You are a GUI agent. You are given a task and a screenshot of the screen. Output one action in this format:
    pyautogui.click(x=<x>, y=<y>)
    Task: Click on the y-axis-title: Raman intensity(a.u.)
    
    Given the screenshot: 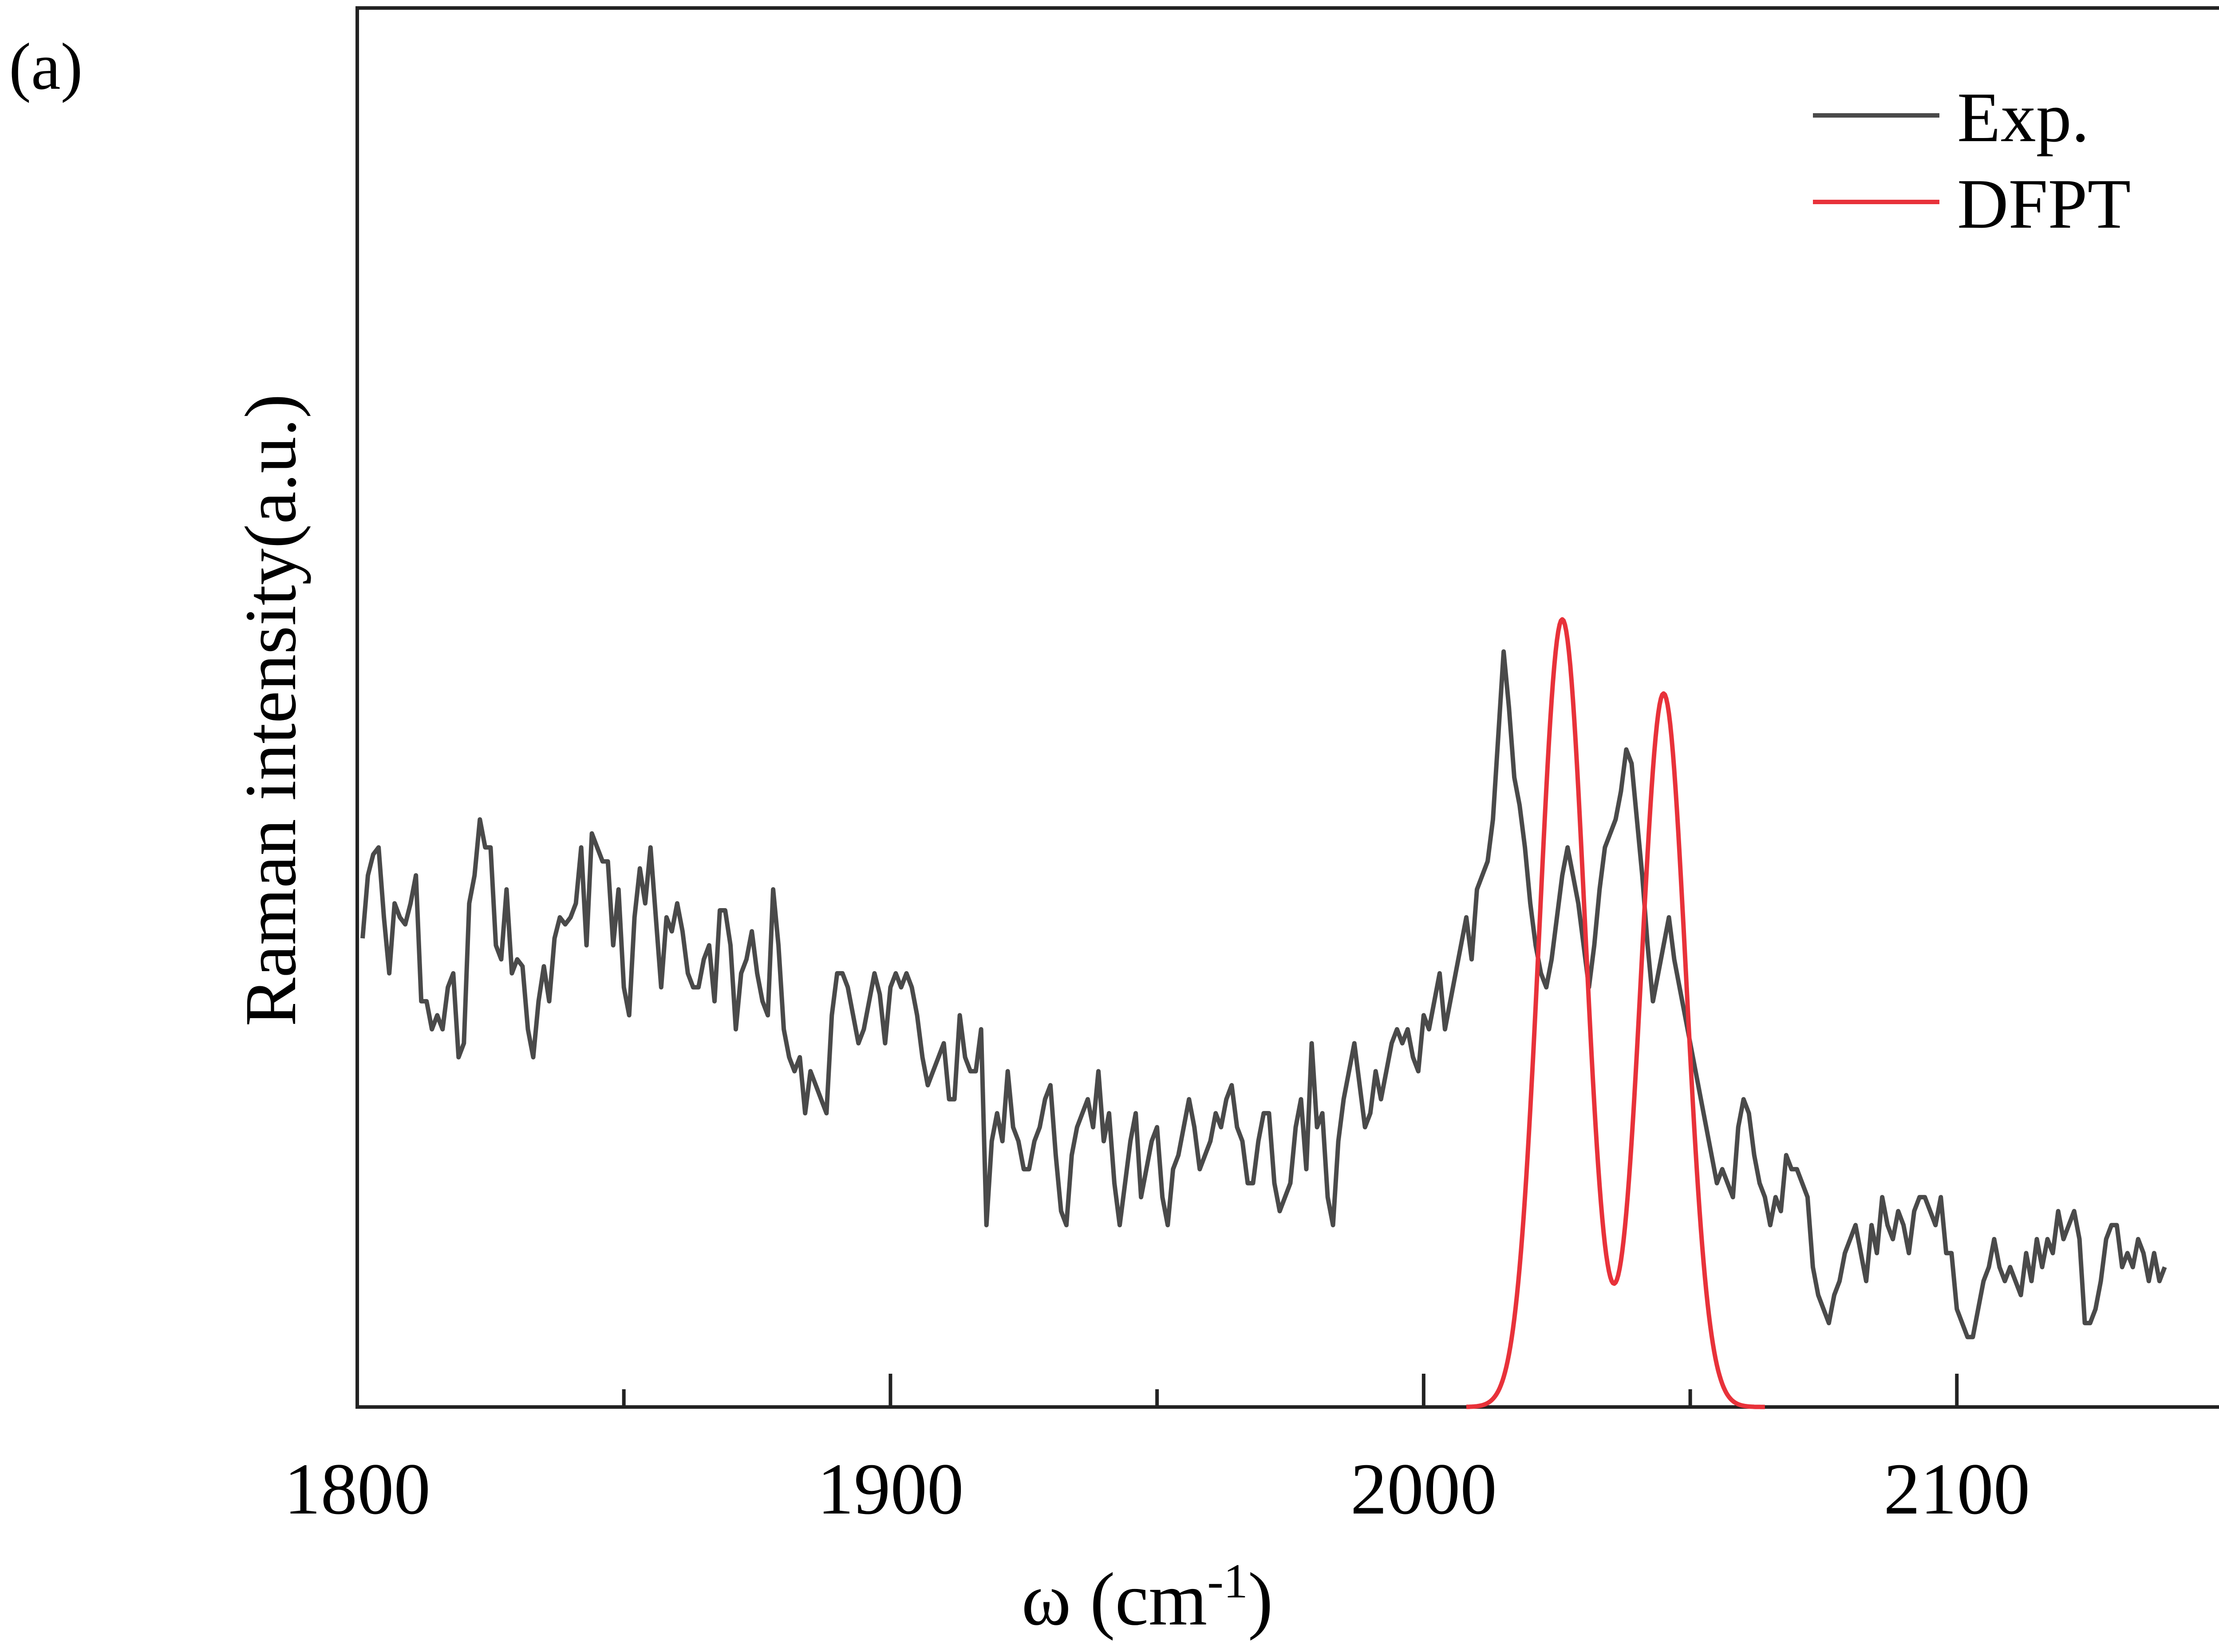 What is the action you would take?
    pyautogui.click(x=270, y=710)
    